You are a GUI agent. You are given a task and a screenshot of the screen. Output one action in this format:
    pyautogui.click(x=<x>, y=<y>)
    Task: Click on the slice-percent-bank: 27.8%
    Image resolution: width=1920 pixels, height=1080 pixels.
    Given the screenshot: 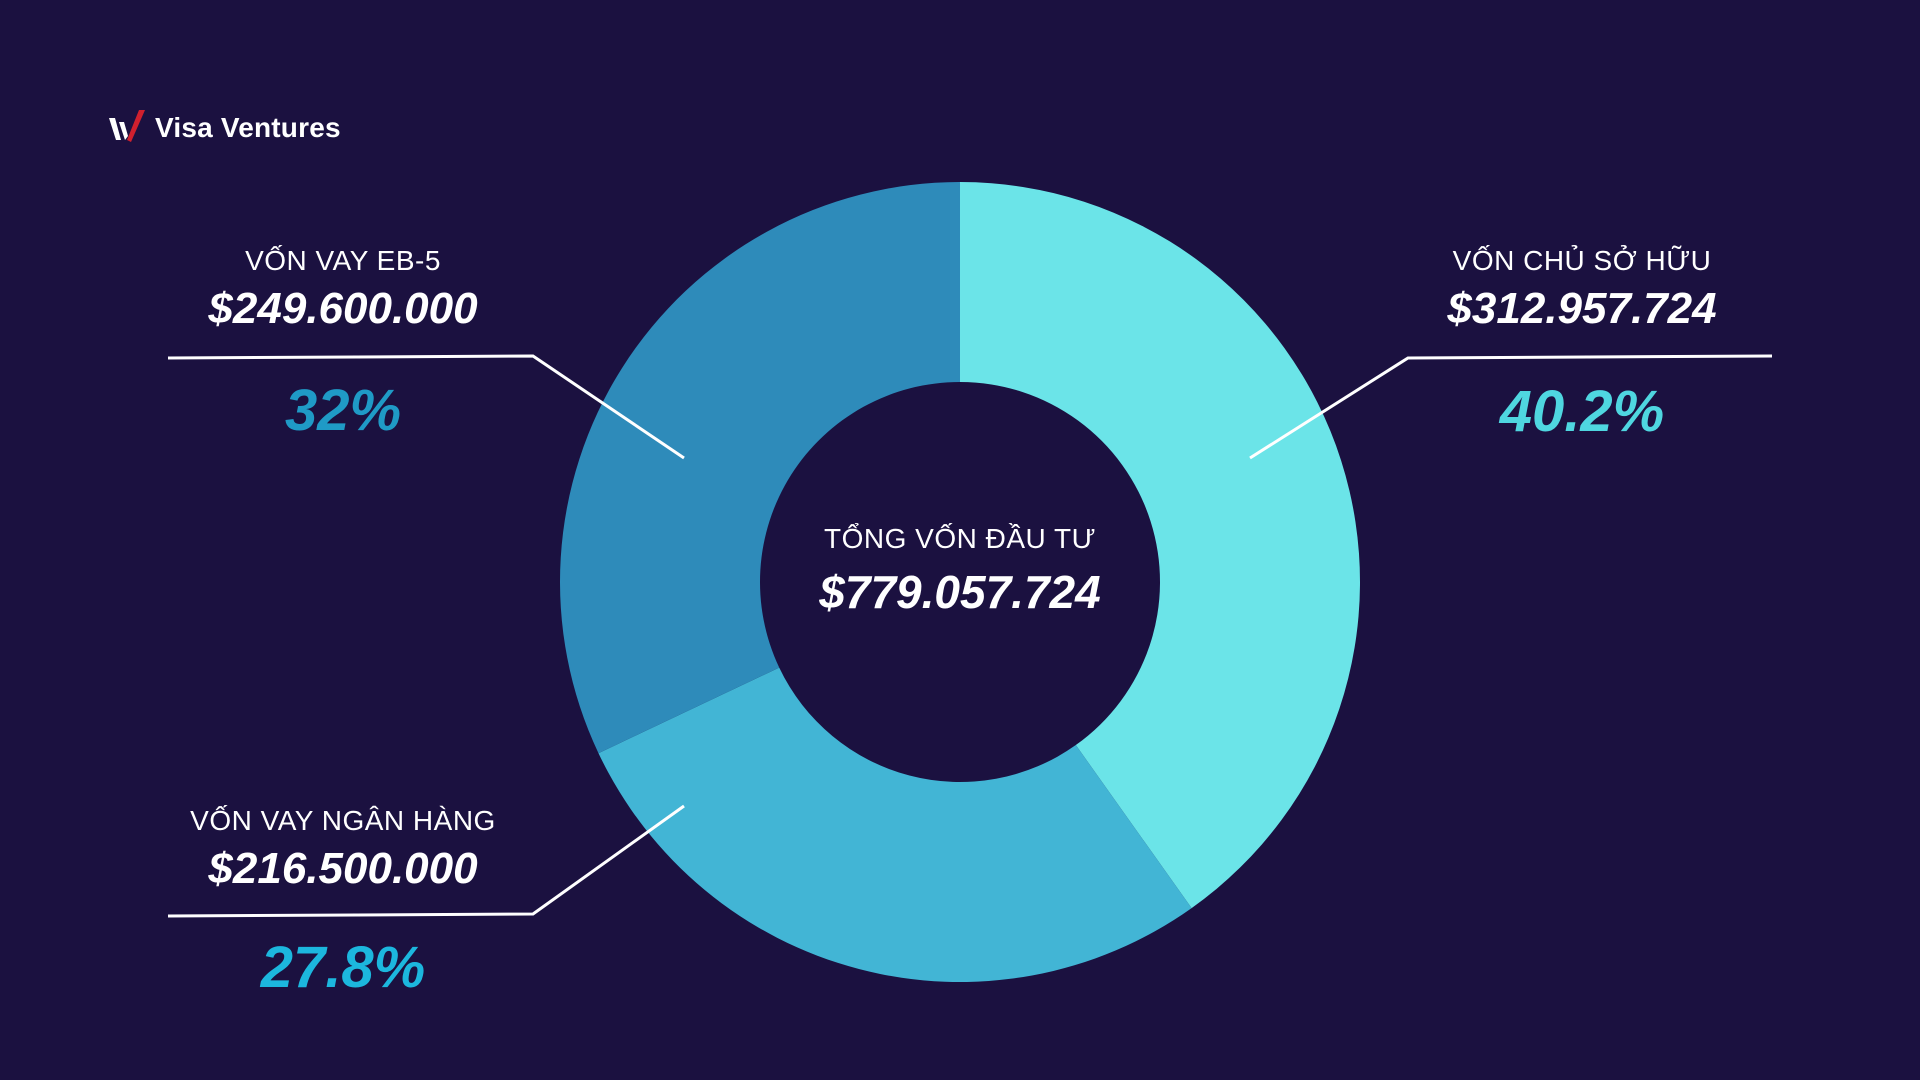 What is the action you would take?
    pyautogui.click(x=343, y=967)
    